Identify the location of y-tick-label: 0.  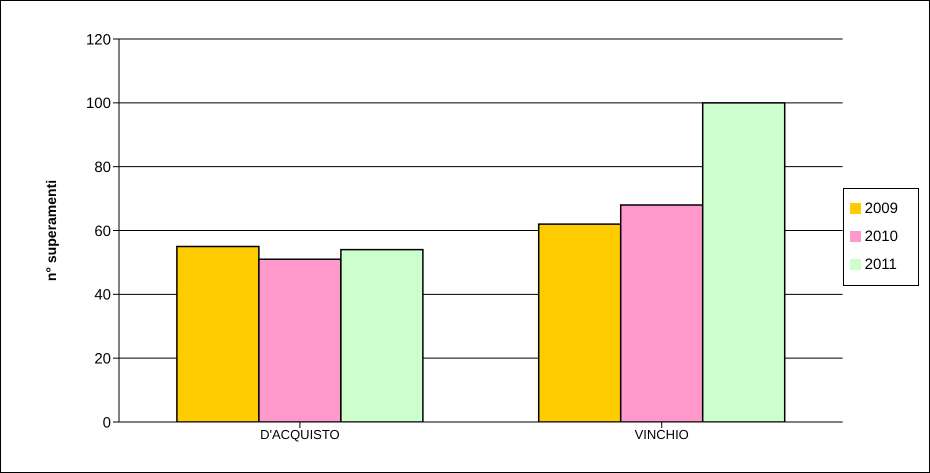
(106, 423).